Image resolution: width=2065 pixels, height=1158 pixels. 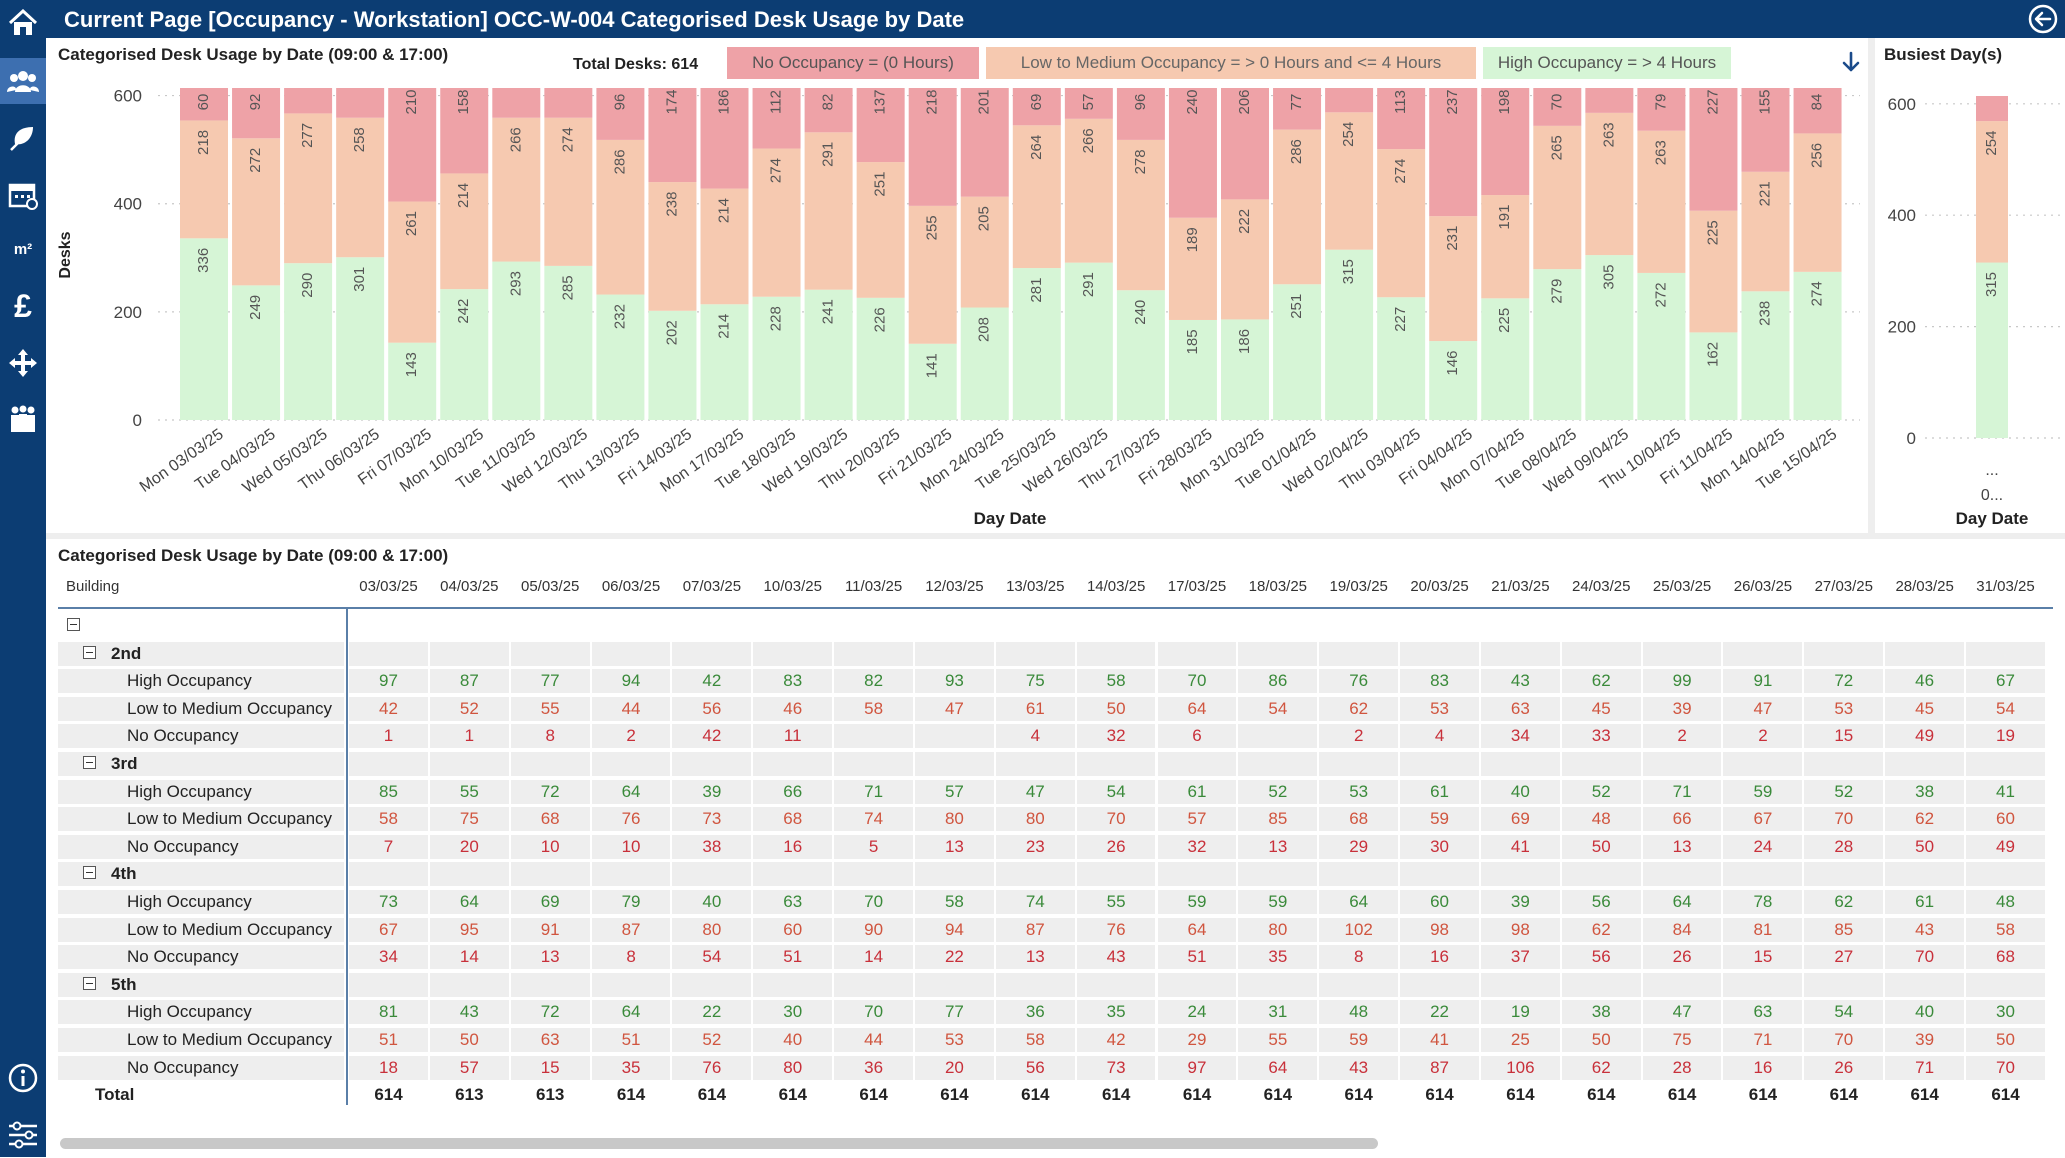 What do you see at coordinates (874, 1039) in the screenshot?
I see `table-cell: 44` at bounding box center [874, 1039].